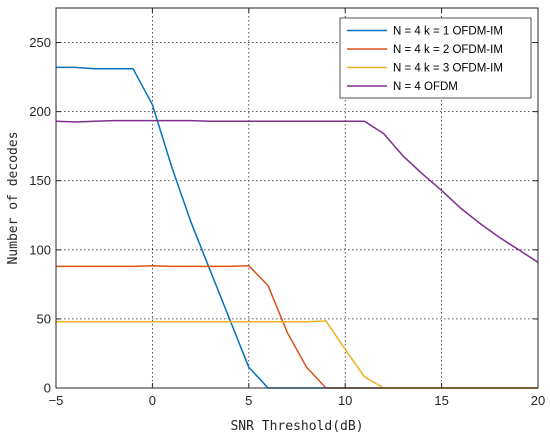 The height and width of the screenshot is (439, 550). What do you see at coordinates (448, 32) in the screenshot?
I see `legend-label: N = 4 k = 1 OFDM-IM` at bounding box center [448, 32].